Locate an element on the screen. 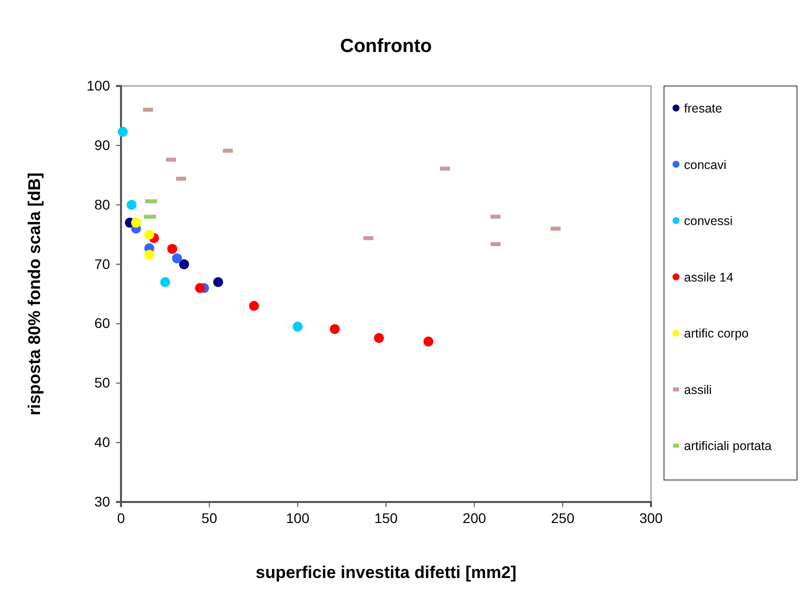 This screenshot has width=804, height=596. x-tick-label: 150 is located at coordinates (386, 518).